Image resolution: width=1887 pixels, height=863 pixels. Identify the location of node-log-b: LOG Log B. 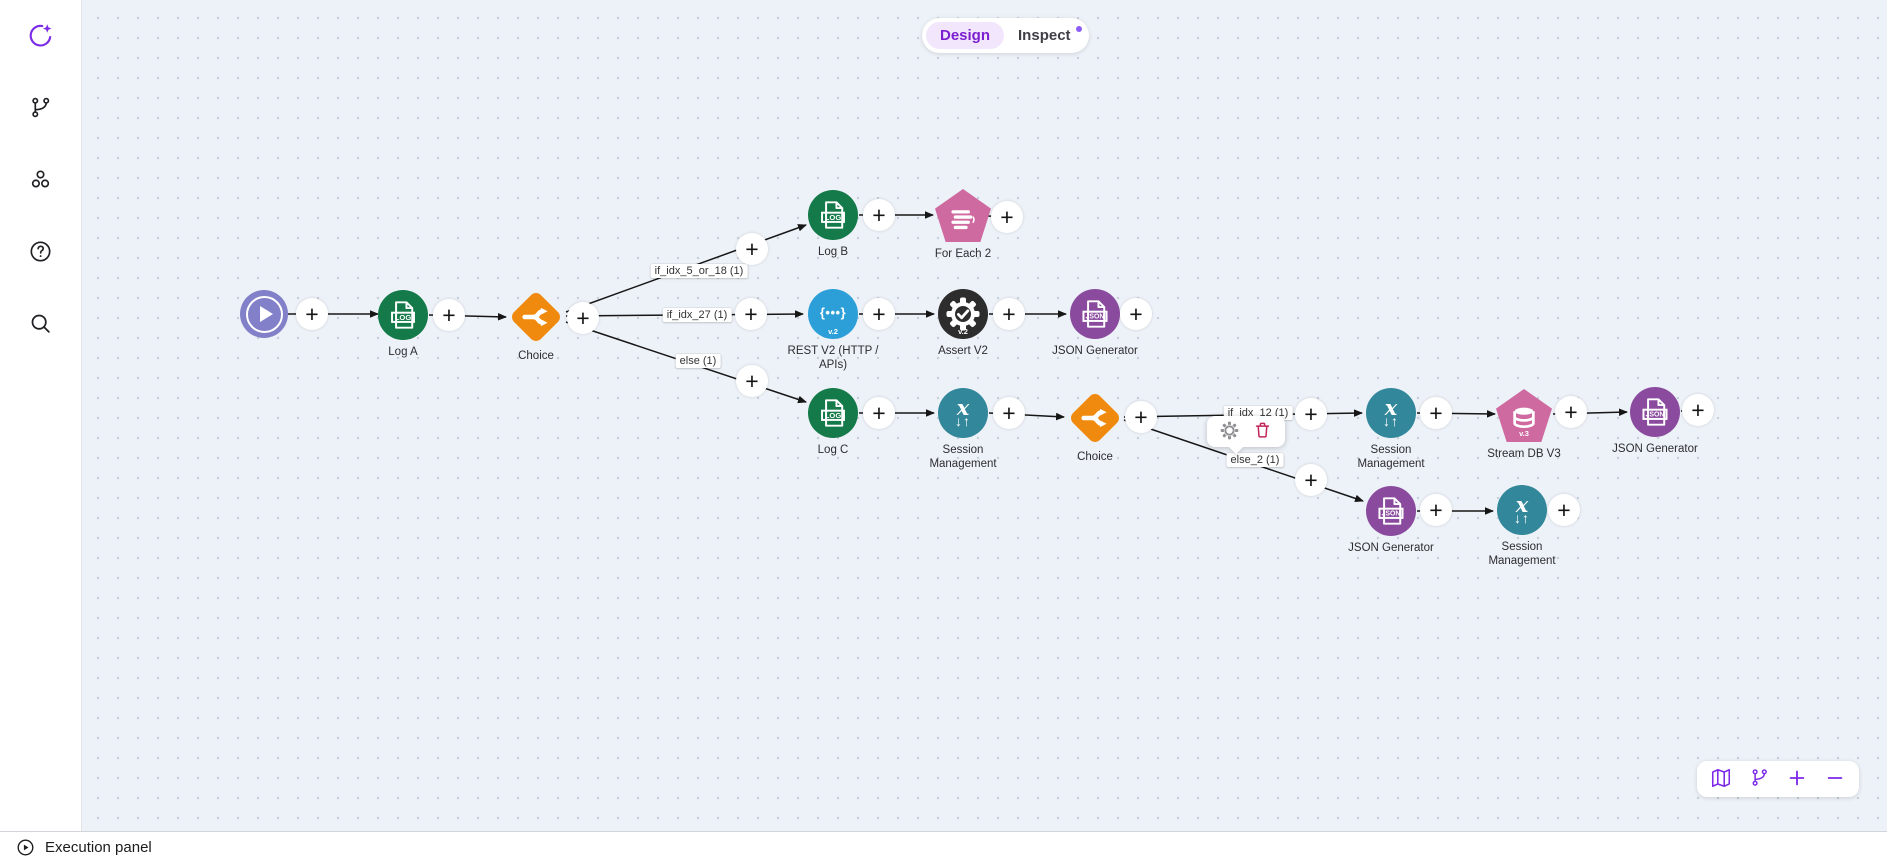
(833, 225).